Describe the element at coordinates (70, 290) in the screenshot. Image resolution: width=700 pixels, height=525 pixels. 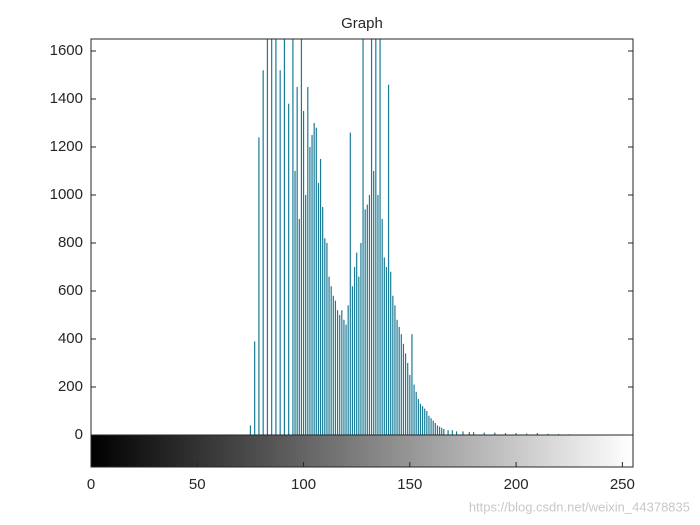
I see `y-tick-label: 600` at that location.